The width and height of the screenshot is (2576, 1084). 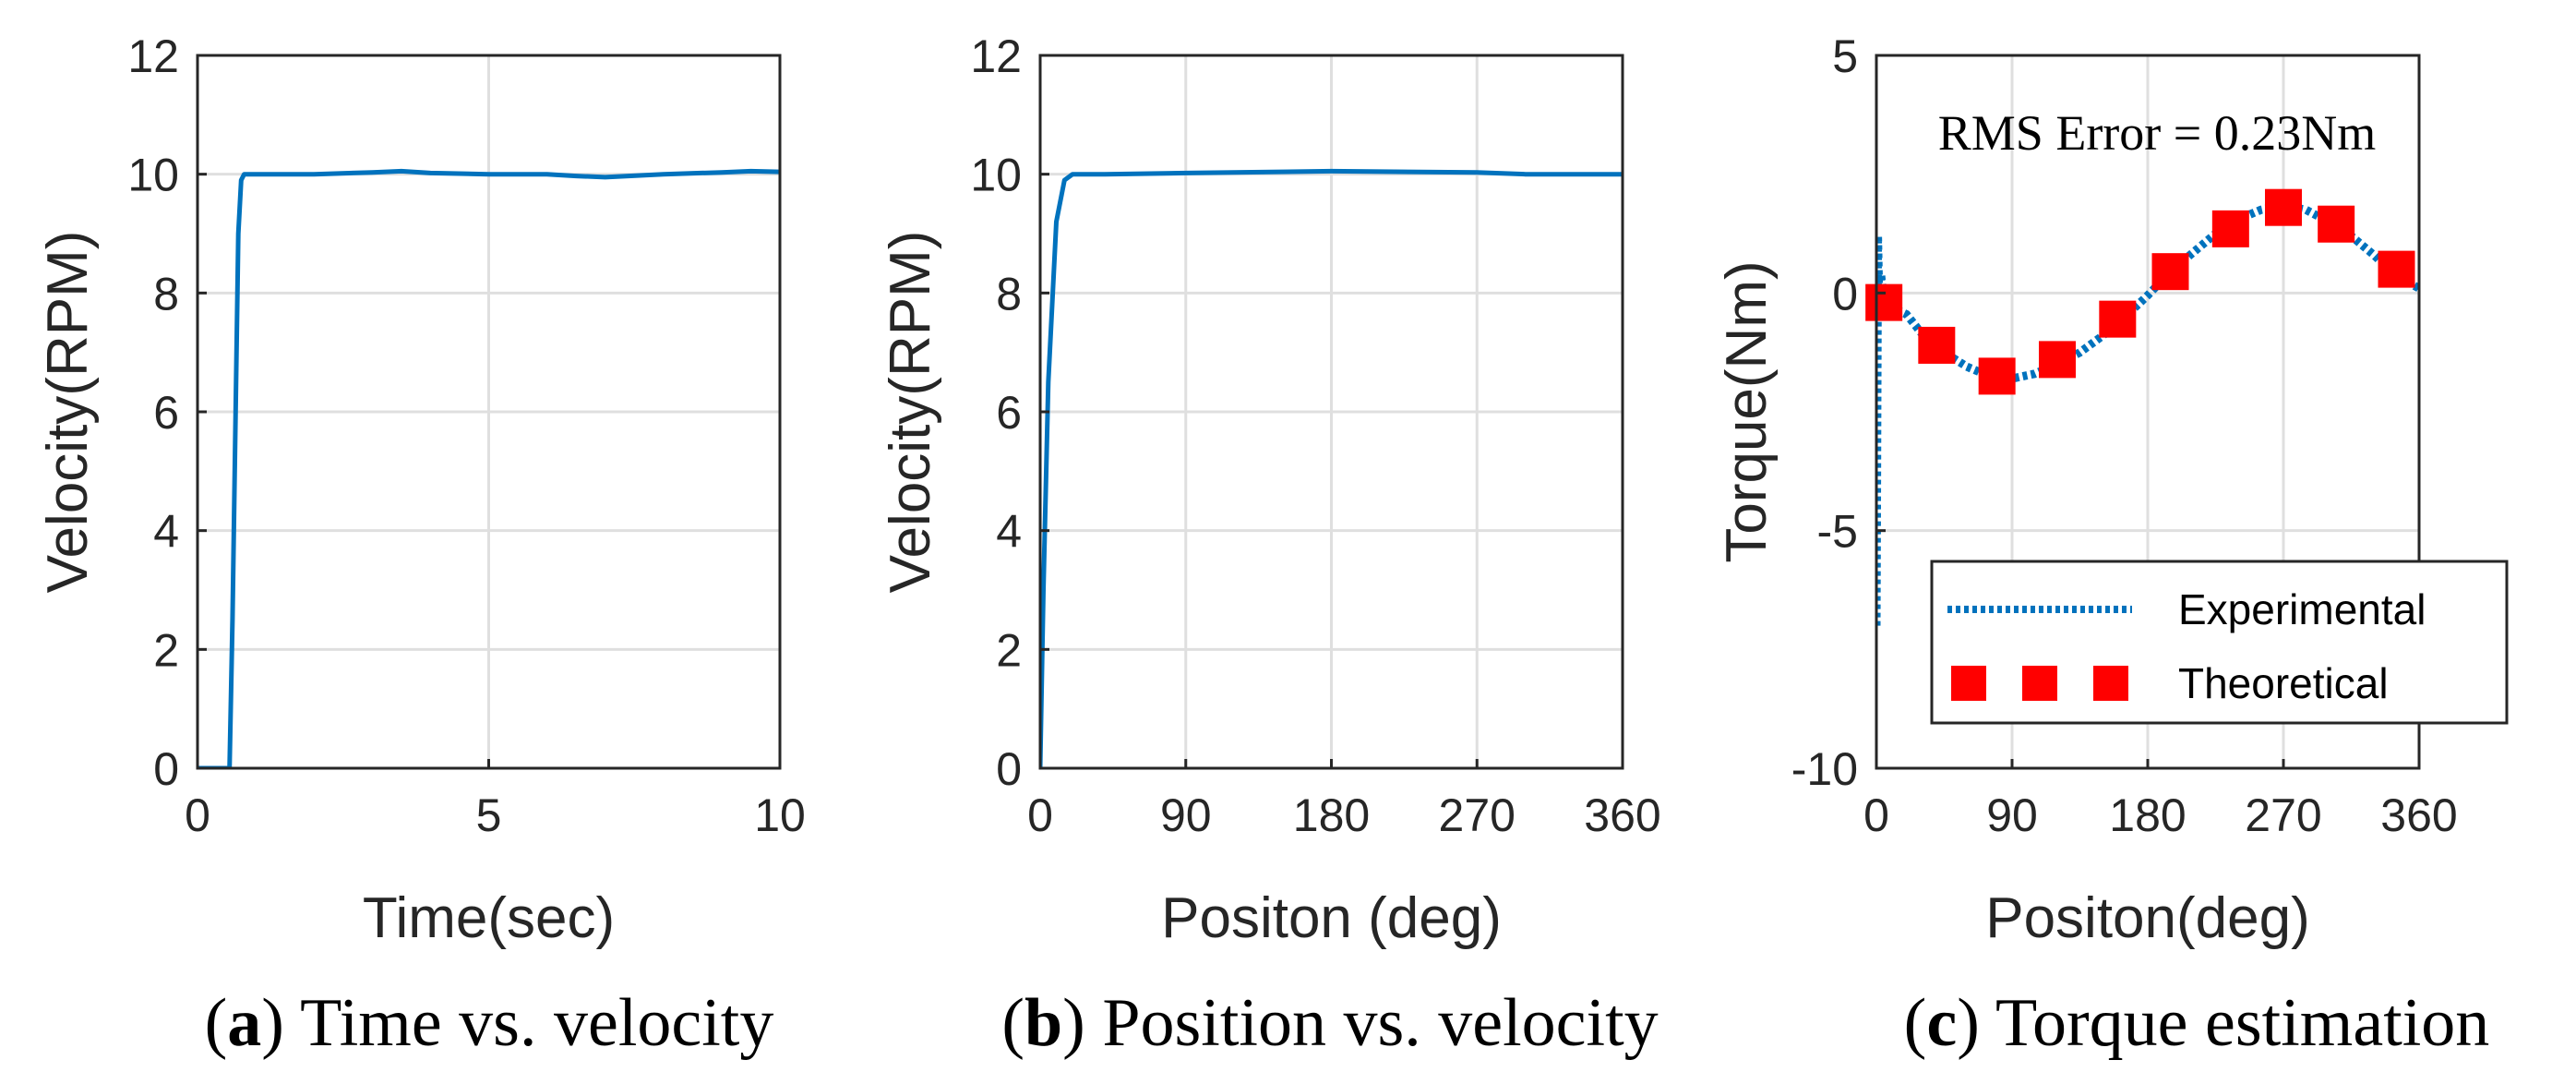 I want to click on chart-b-caption-letter: b, so click(x=1043, y=1023).